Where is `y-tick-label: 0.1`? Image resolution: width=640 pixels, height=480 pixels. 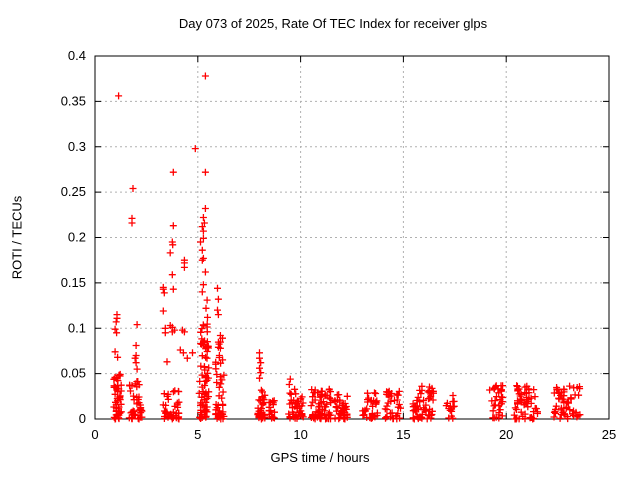
y-tick-label: 0.1 is located at coordinates (77, 327).